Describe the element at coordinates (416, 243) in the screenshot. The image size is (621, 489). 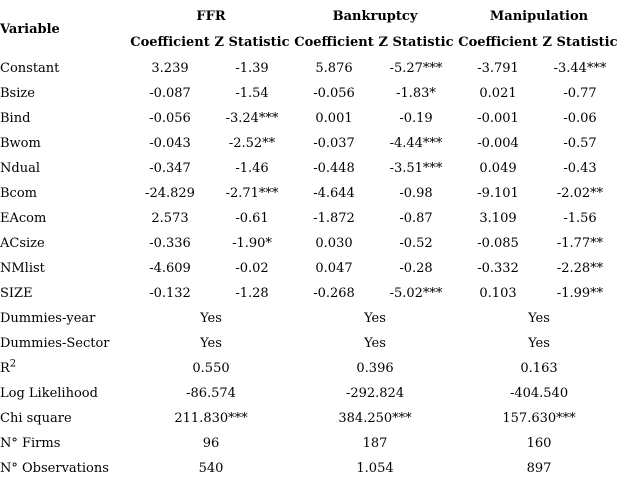
I see `value-cell: -0.52` at that location.